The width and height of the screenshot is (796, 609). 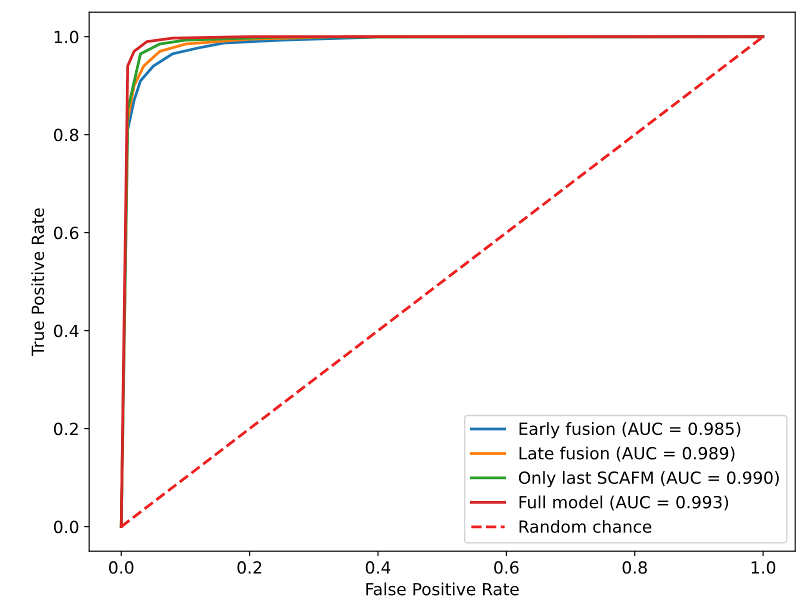 What do you see at coordinates (586, 526) in the screenshot?
I see `legend-label: Random chance` at bounding box center [586, 526].